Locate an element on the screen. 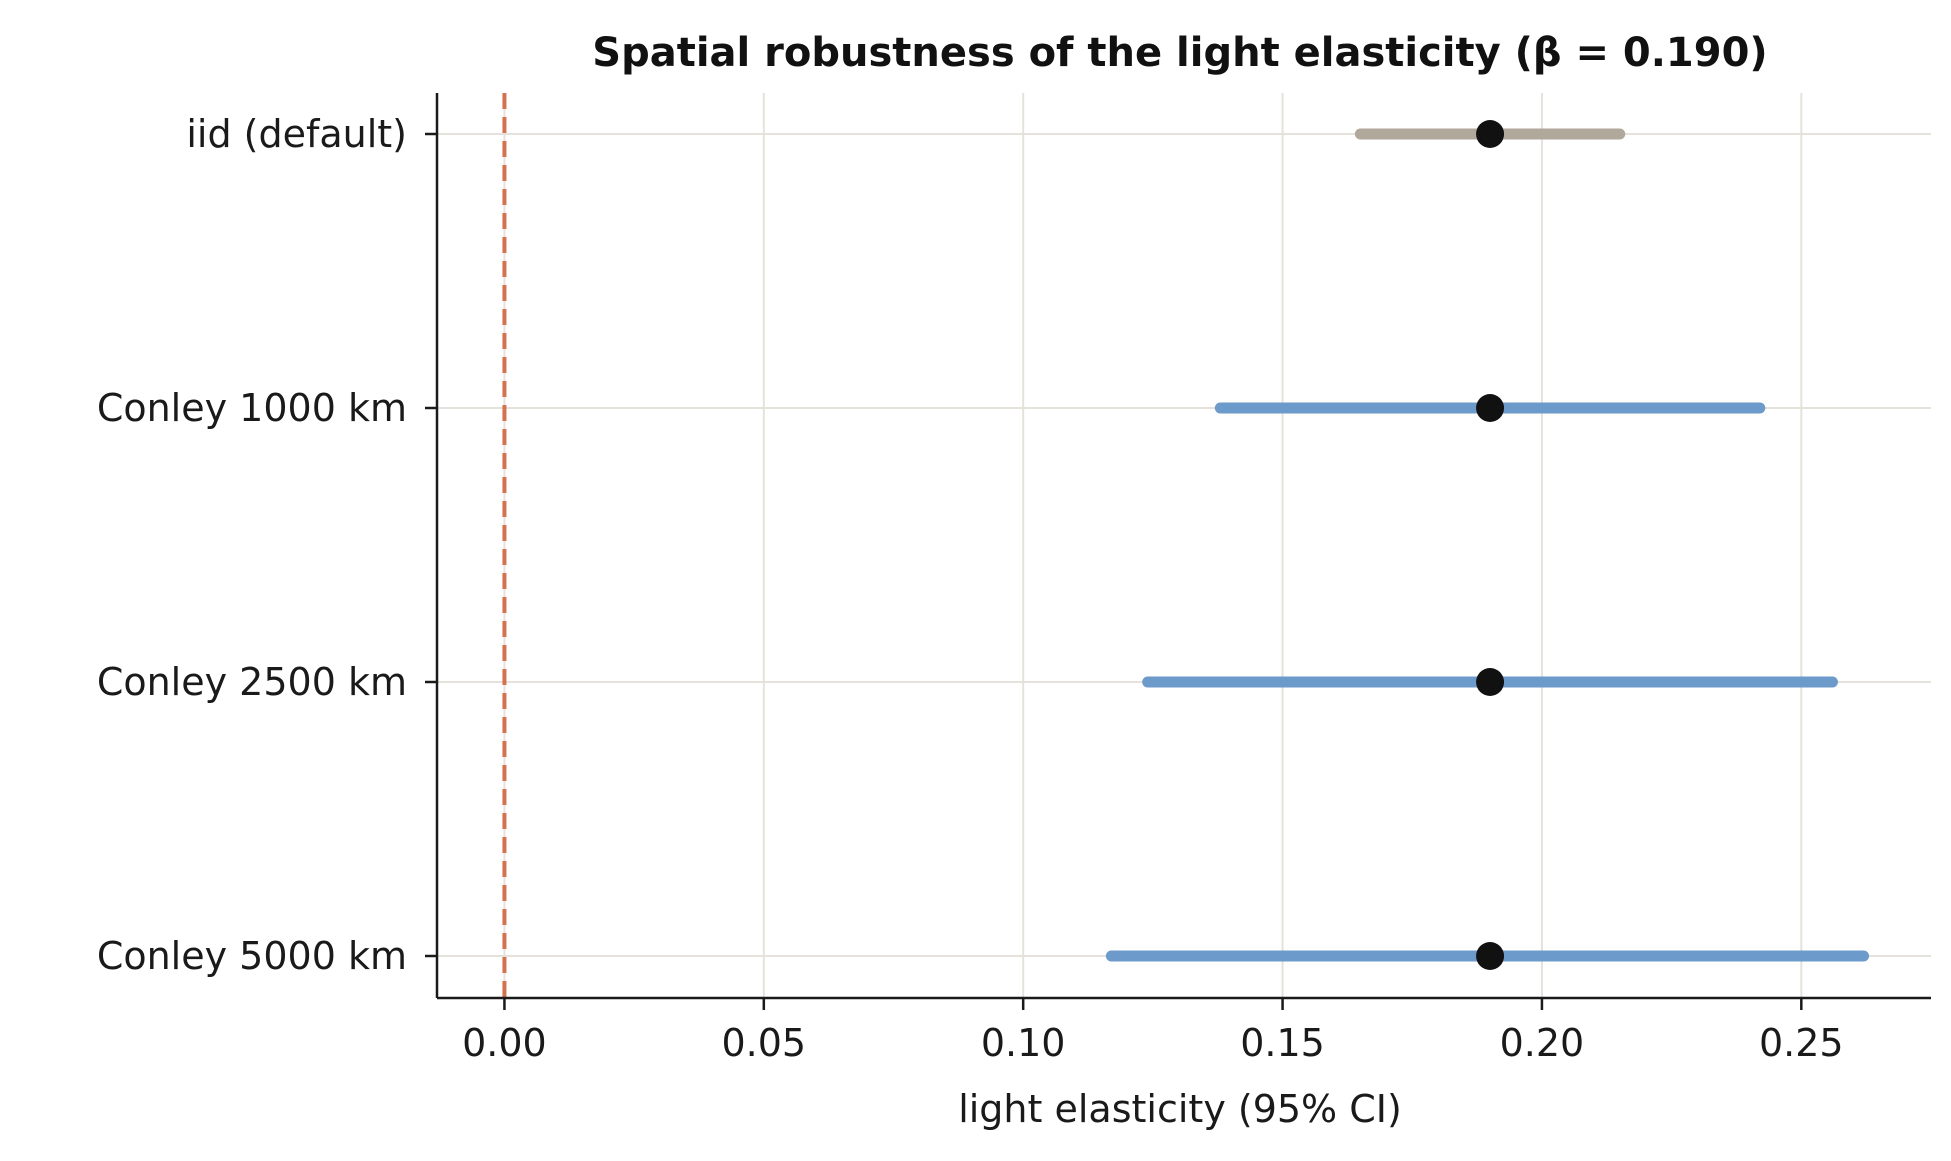 The height and width of the screenshot is (1161, 1951). row-label-conley-1000-km: Conley 1000 km is located at coordinates (252, 408).